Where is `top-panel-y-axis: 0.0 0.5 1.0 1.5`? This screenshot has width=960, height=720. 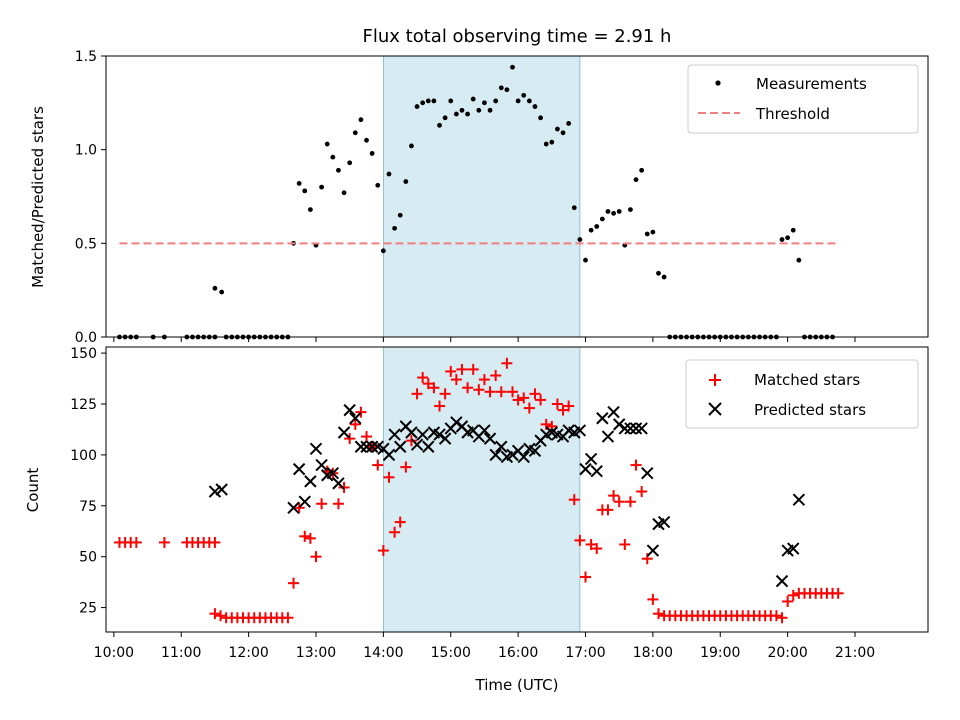 top-panel-y-axis: 0.0 0.5 1.0 1.5 is located at coordinates (90, 197).